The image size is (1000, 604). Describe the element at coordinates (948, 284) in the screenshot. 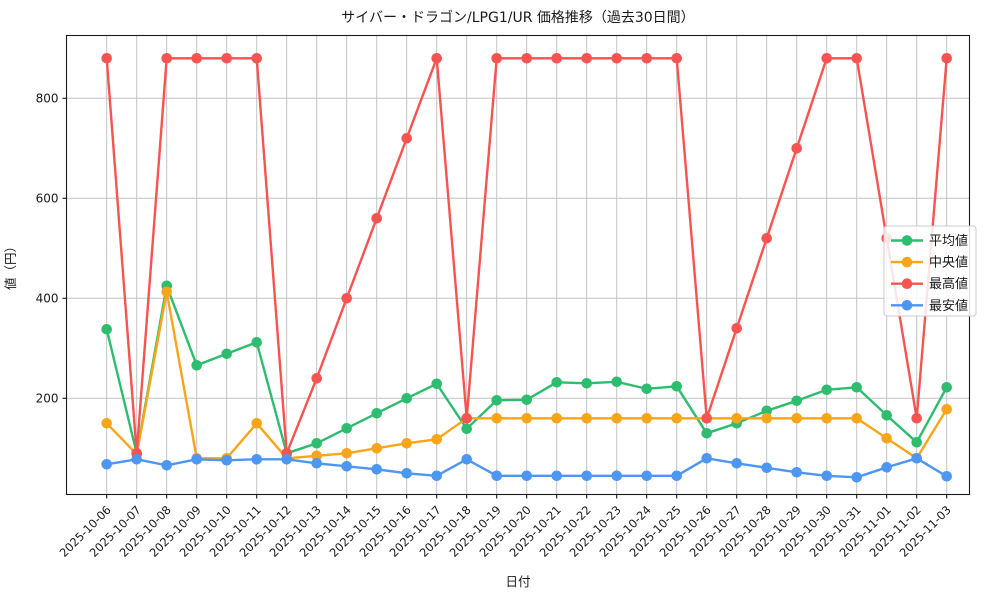

I see `legend-label: 最高値` at that location.